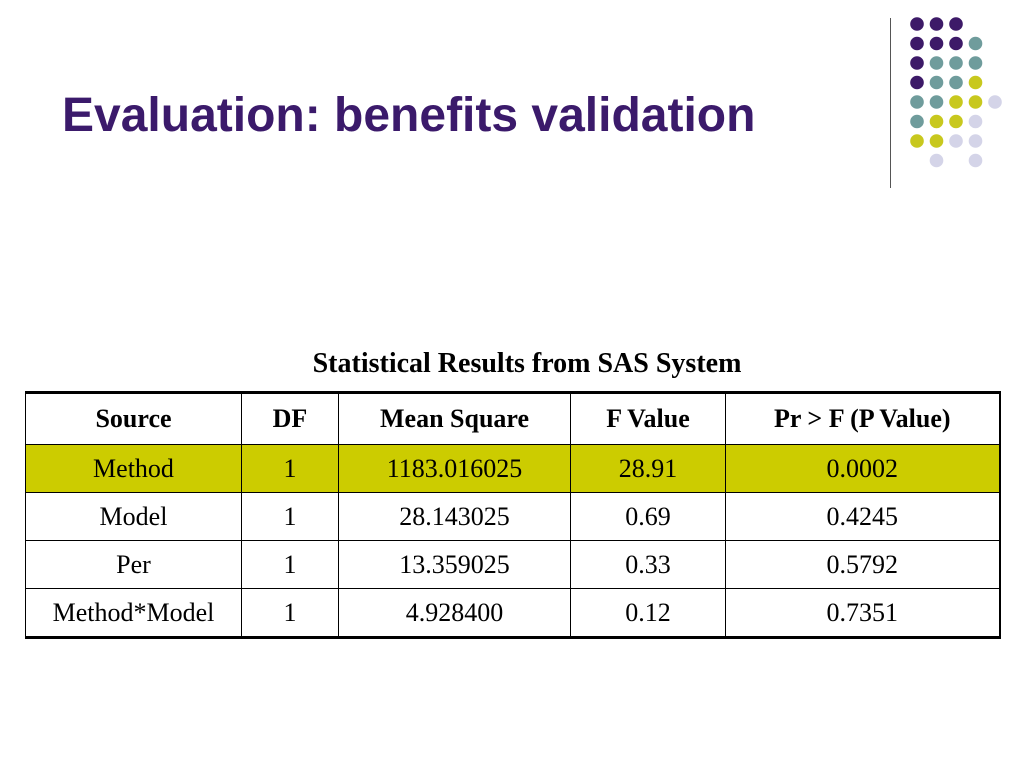 This screenshot has height=768, width=1024. I want to click on cell-source: Method*Model, so click(133, 613).